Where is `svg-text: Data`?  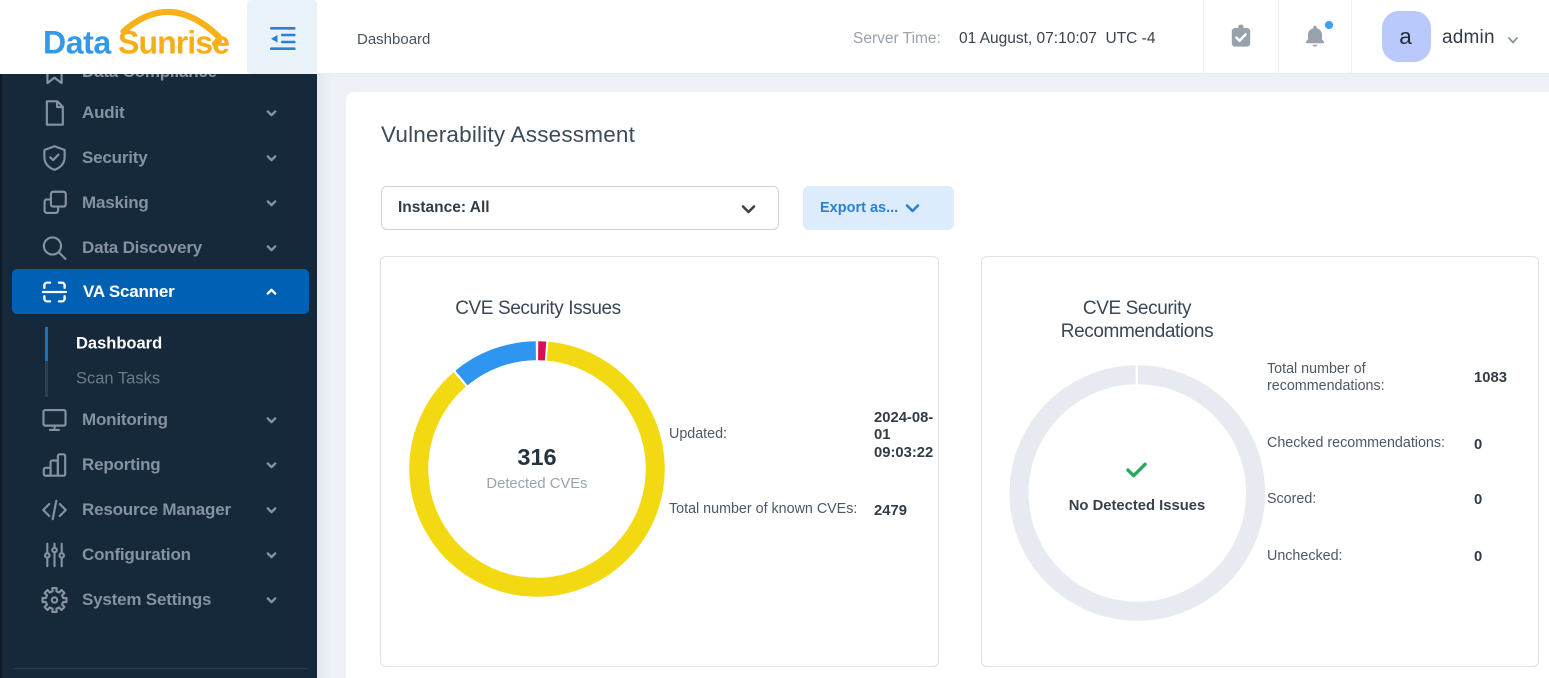 svg-text: Data is located at coordinates (77, 43).